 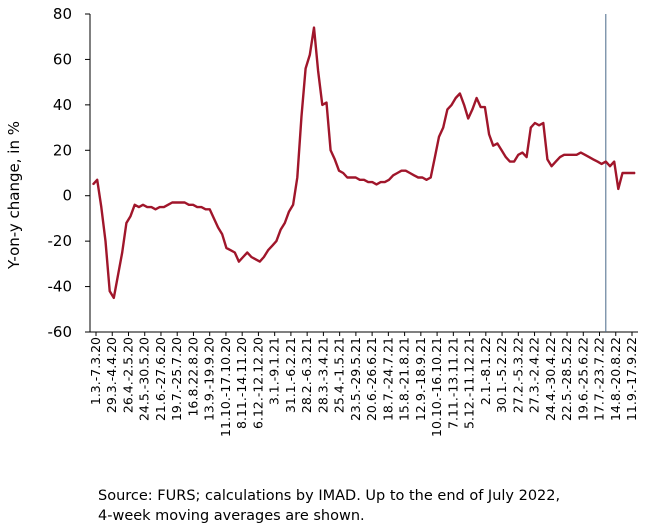 What do you see at coordinates (485, 371) in the screenshot?
I see `x-tick-label: 2.1.-8.1.22` at bounding box center [485, 371].